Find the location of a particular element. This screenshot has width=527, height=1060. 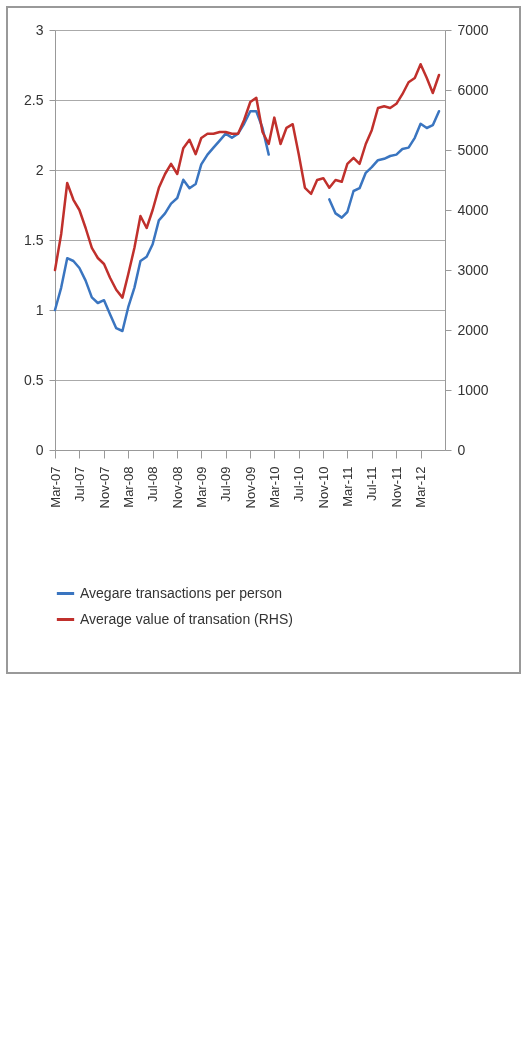

x-tick-label: Nov-11 is located at coordinates (396, 487).